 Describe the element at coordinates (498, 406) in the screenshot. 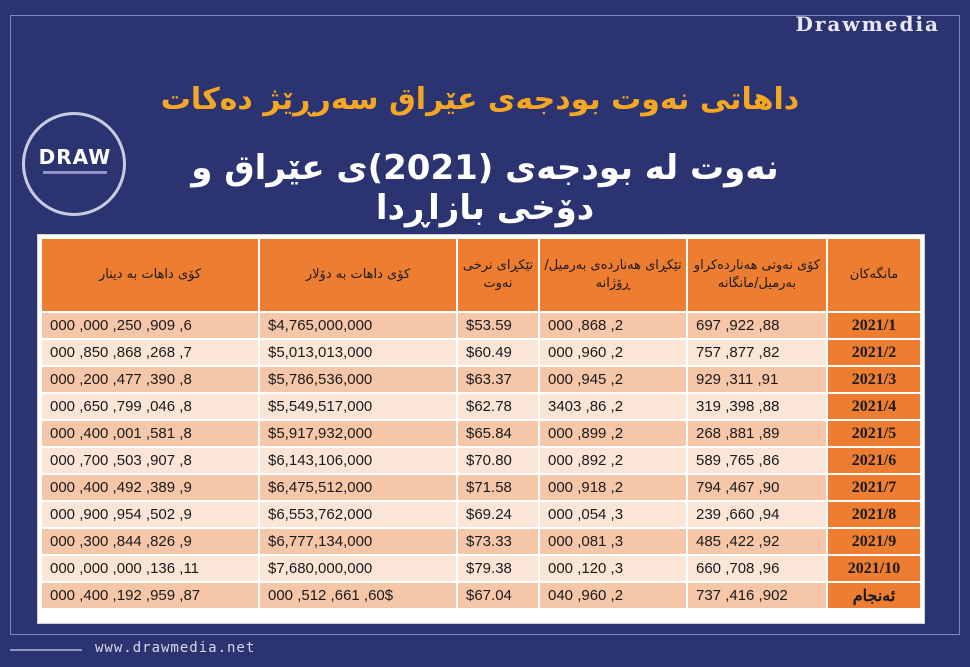

I see `cell-oil-price: $62.78` at that location.